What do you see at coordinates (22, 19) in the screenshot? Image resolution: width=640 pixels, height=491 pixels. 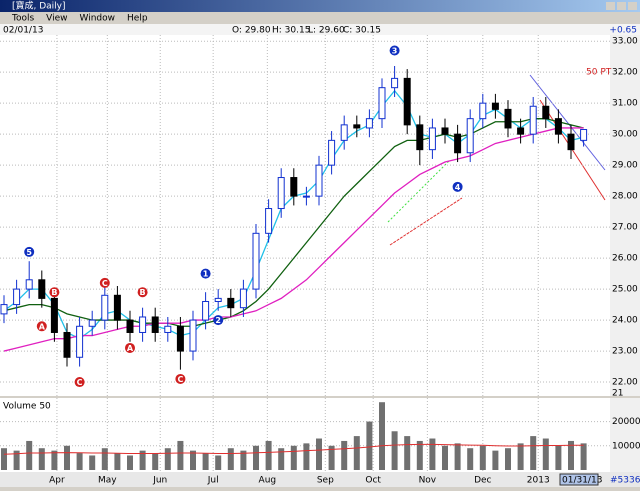 I see `menu-item: Tools` at bounding box center [22, 19].